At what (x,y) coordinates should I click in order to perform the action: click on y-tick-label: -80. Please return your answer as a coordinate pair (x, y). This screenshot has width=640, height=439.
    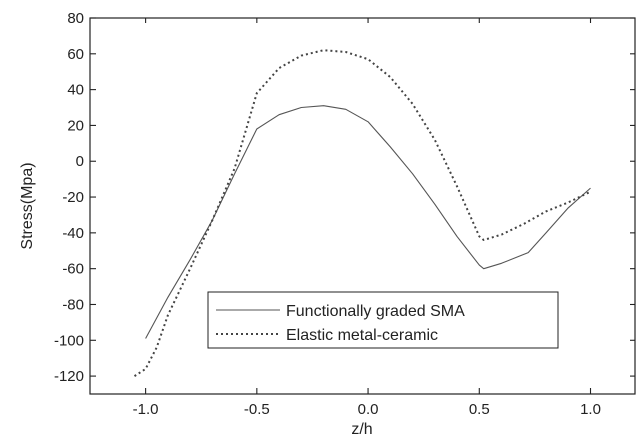
    Looking at the image, I should click on (73, 304).